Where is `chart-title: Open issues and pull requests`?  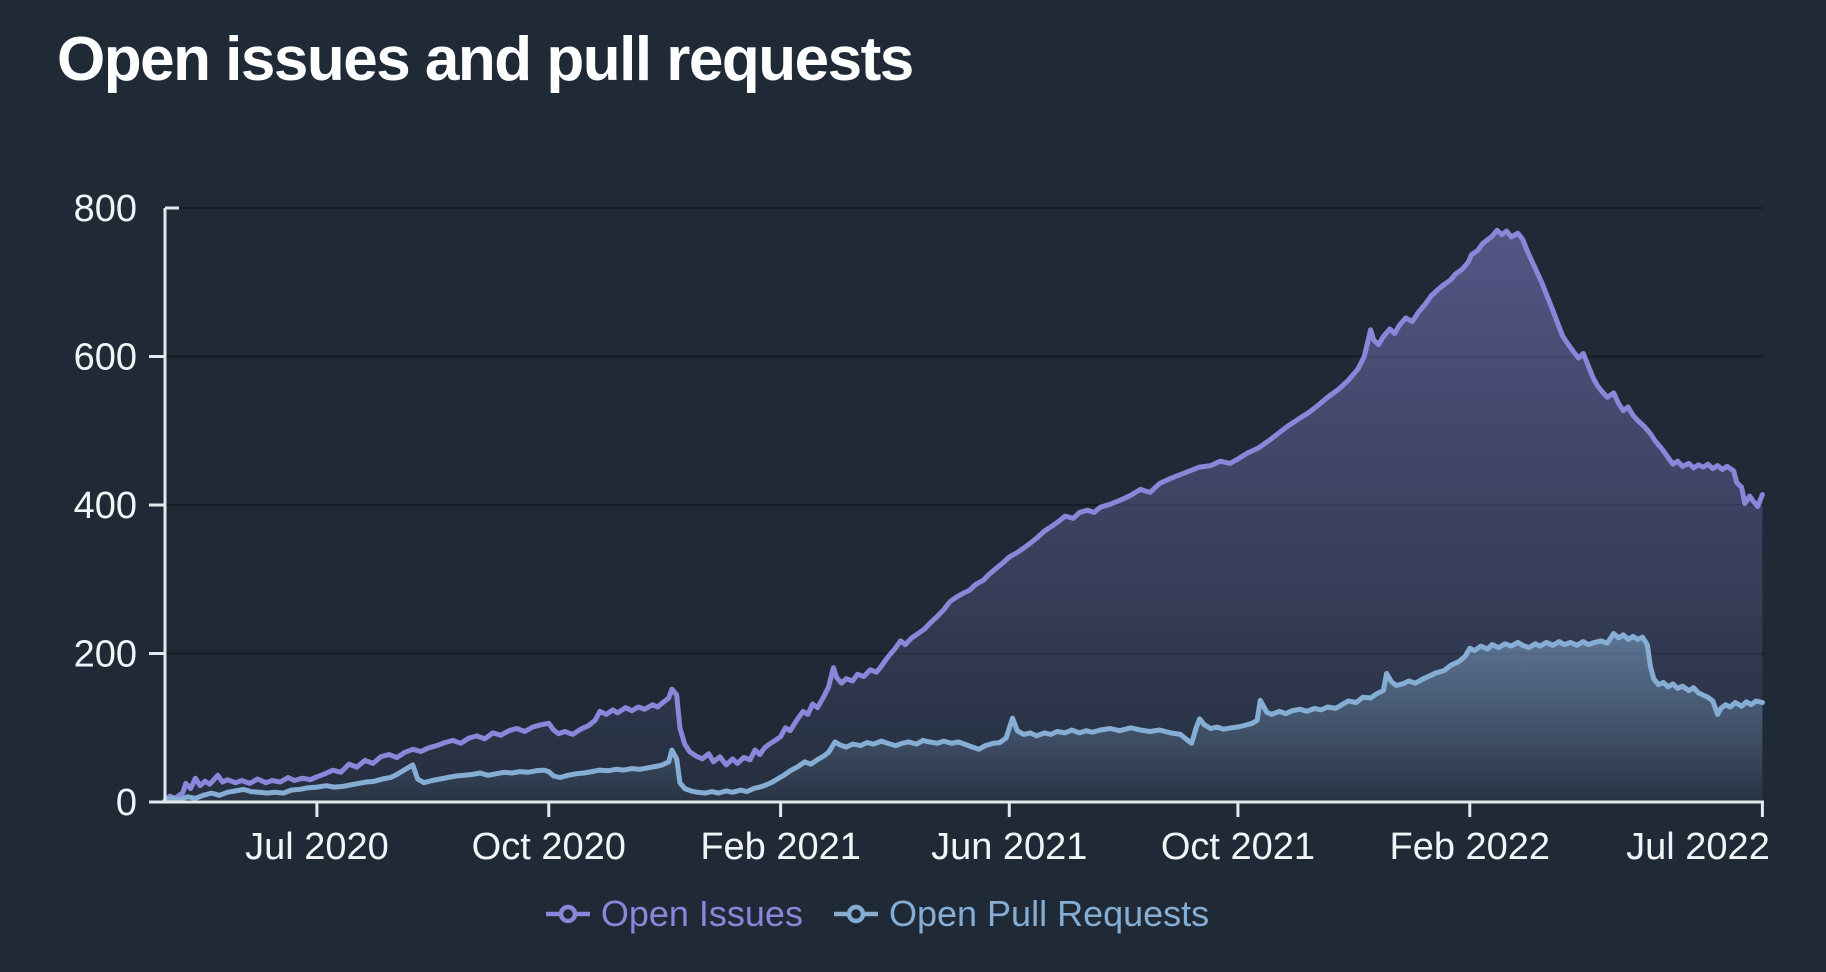
chart-title: Open issues and pull requests is located at coordinates (485, 59).